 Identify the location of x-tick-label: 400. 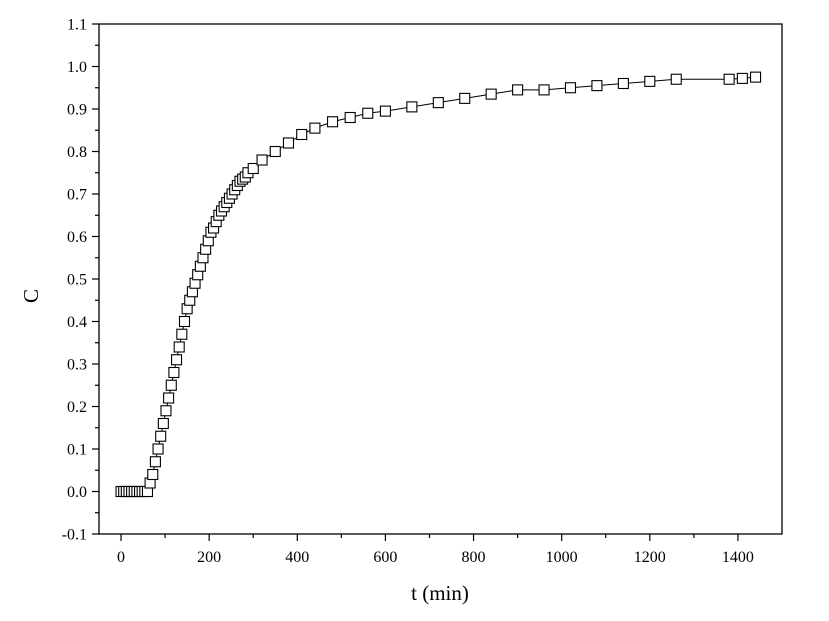
(297, 557).